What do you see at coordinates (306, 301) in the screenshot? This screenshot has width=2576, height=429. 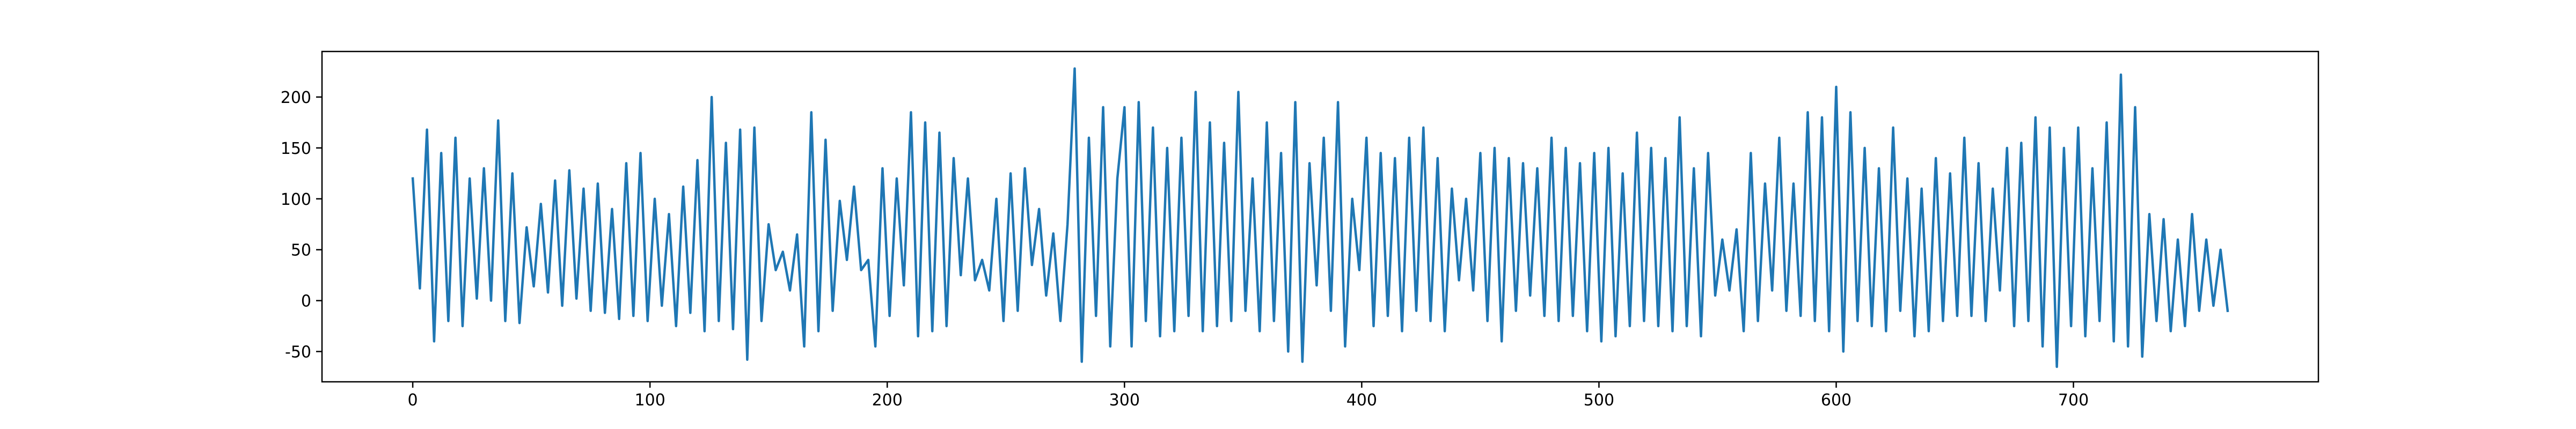 I see `y-tick-label: 0` at bounding box center [306, 301].